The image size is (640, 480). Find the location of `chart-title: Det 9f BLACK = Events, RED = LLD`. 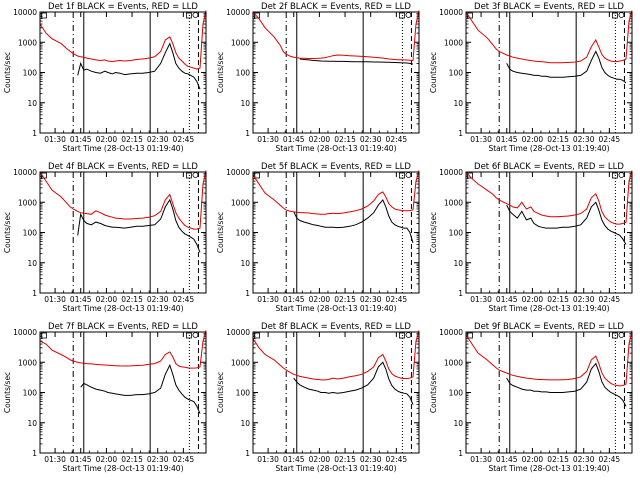

chart-title: Det 9f BLACK = Events, RED = LLD is located at coordinates (549, 327).